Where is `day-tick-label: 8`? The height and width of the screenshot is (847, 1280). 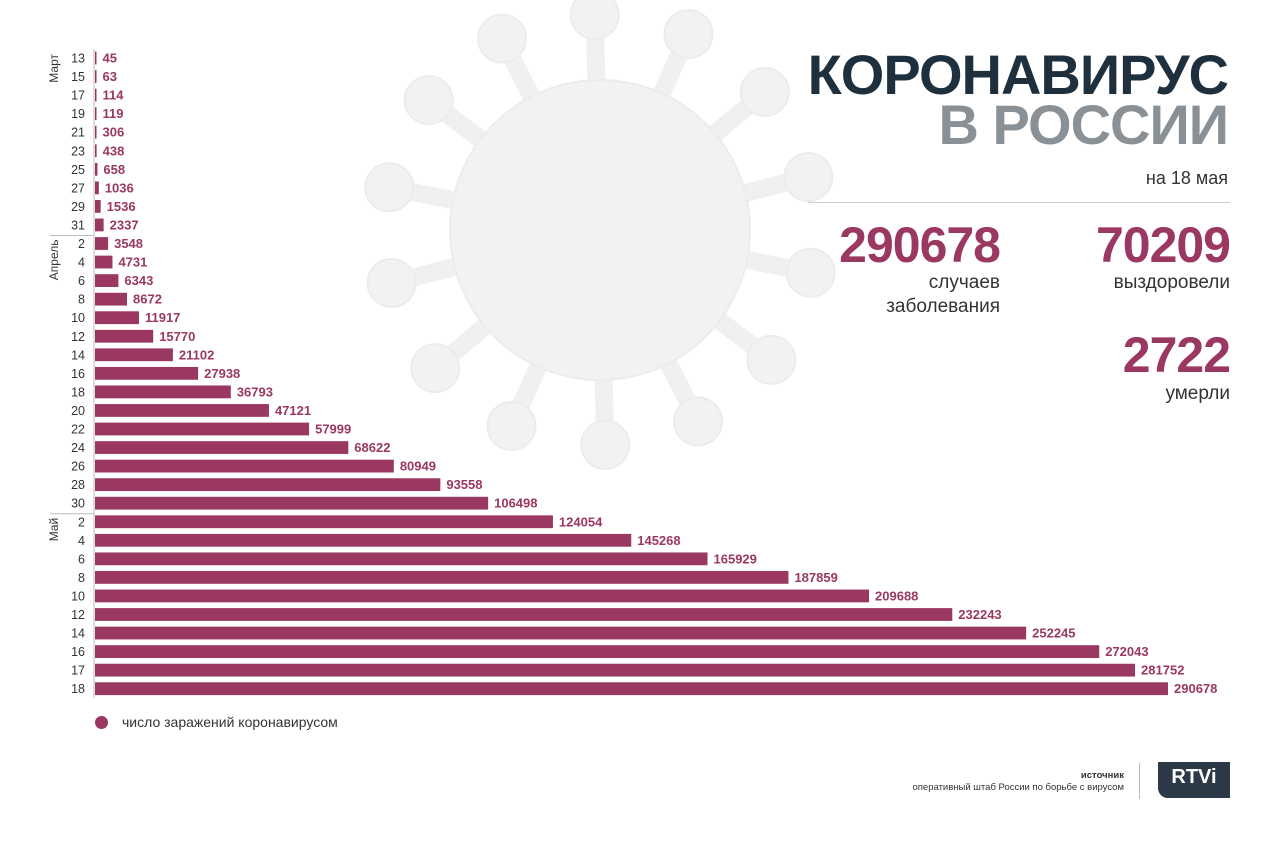
day-tick-label: 8 is located at coordinates (81, 300).